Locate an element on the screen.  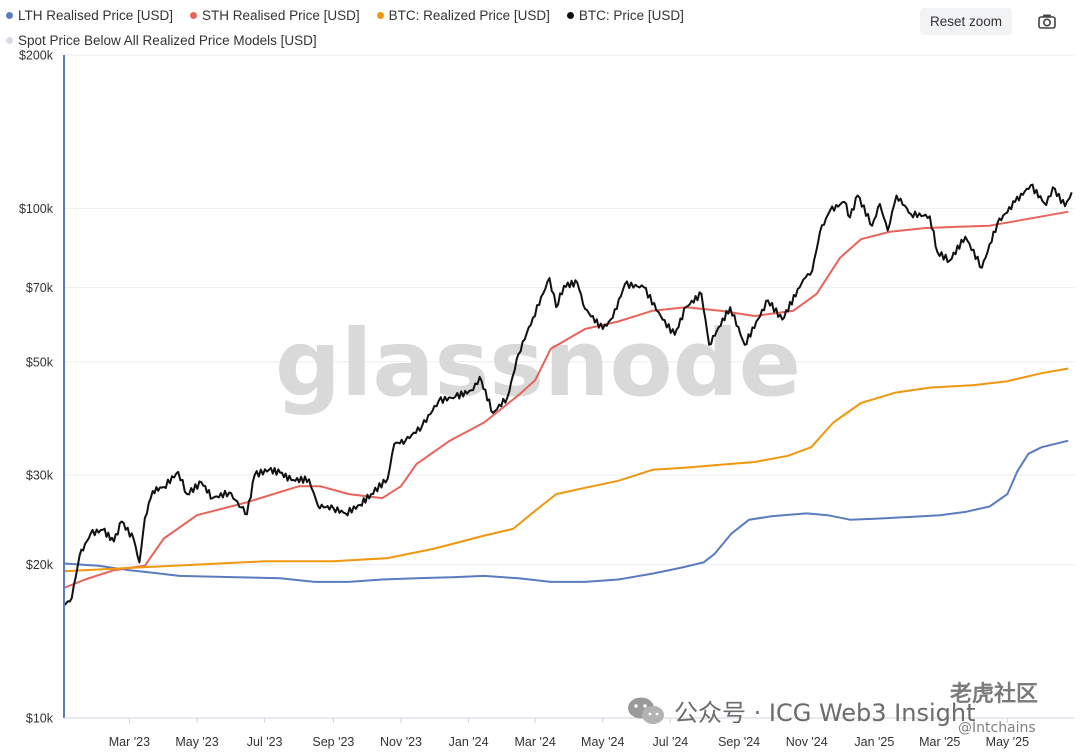
camera-button is located at coordinates (1047, 22).